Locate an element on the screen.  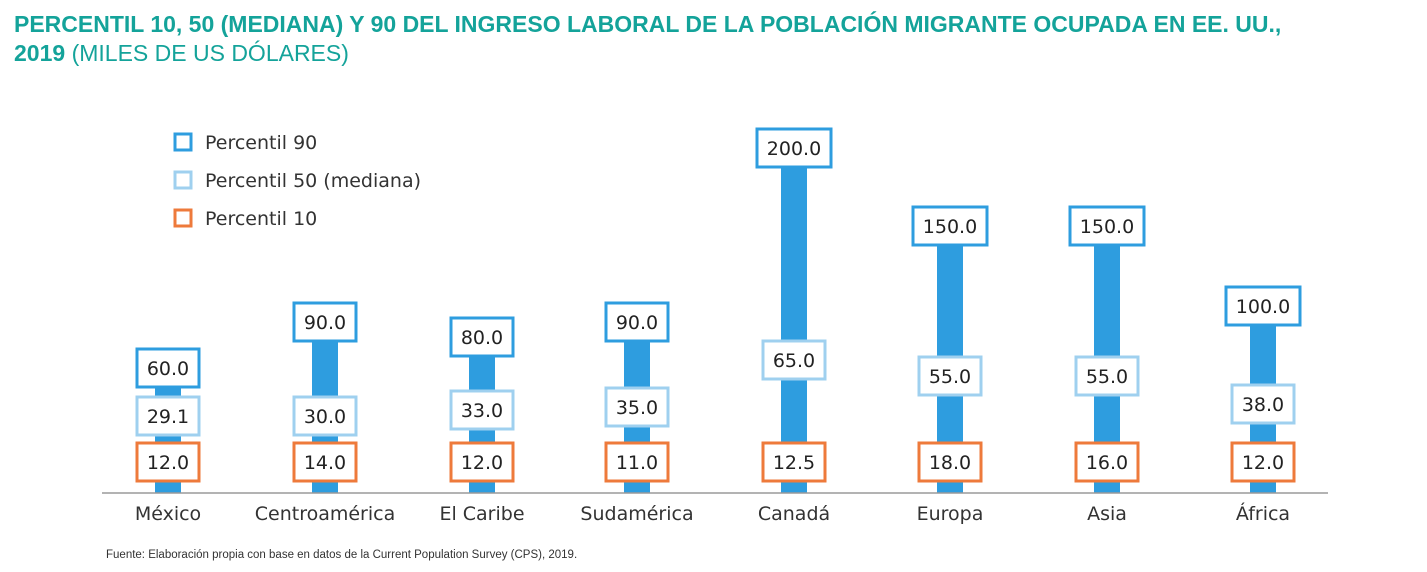
p50-label-text: 38.0 is located at coordinates (1263, 405).